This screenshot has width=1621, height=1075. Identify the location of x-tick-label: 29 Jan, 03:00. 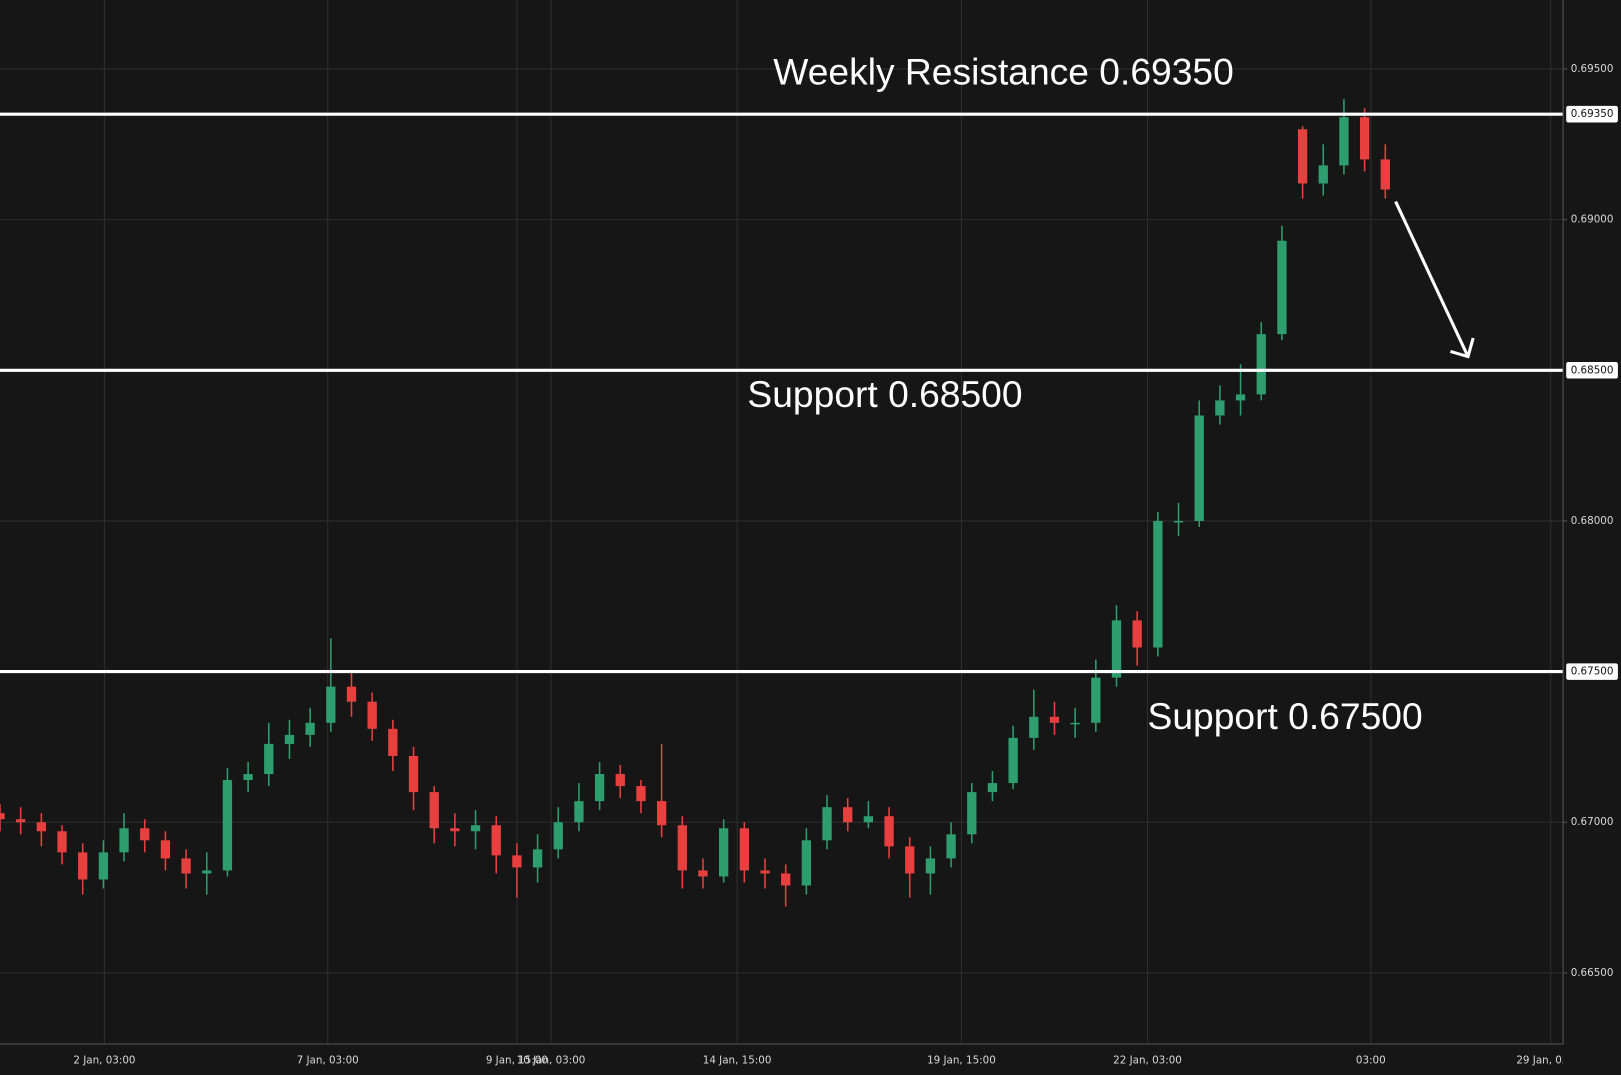
(1550, 1061).